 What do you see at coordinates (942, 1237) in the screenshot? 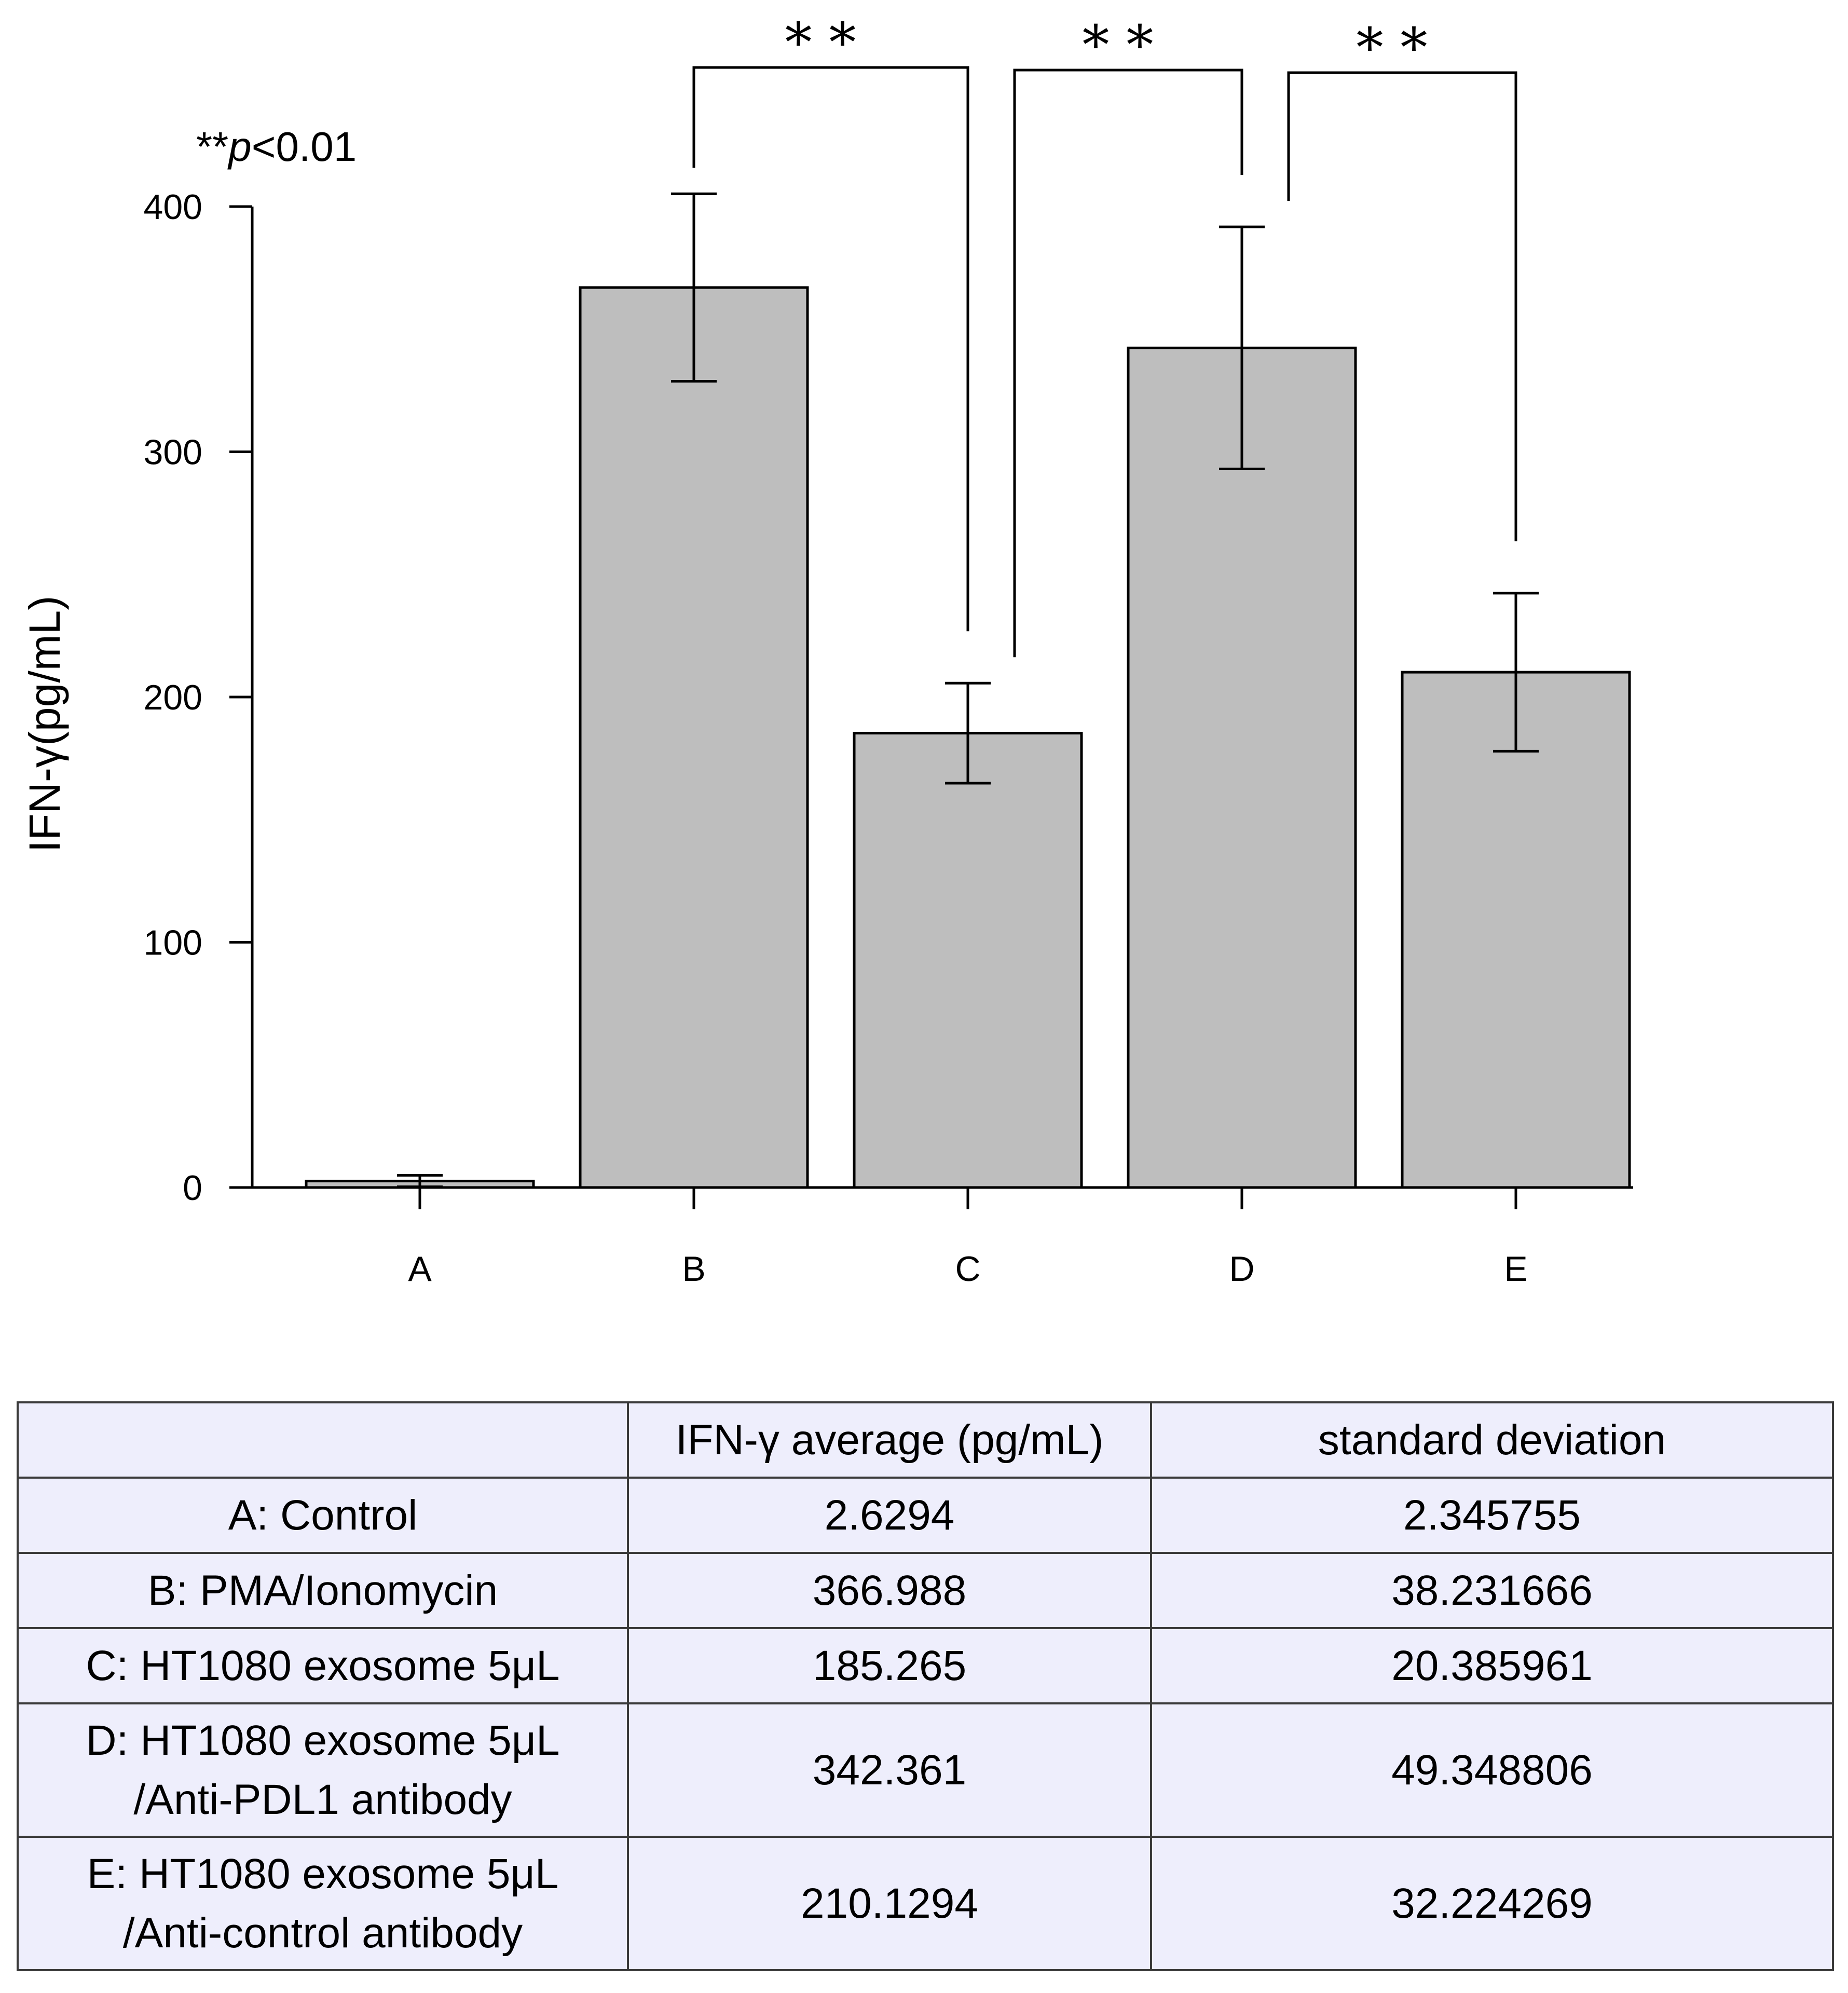
I see `x-axis: A B C D E` at bounding box center [942, 1237].